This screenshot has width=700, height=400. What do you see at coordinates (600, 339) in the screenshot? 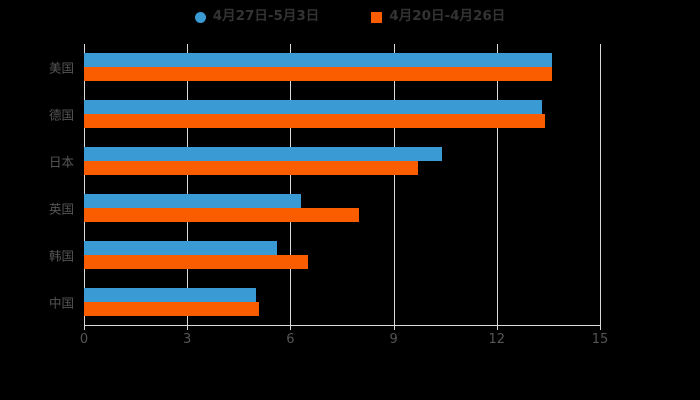
I see `x-tick-label-15: 15` at bounding box center [600, 339].